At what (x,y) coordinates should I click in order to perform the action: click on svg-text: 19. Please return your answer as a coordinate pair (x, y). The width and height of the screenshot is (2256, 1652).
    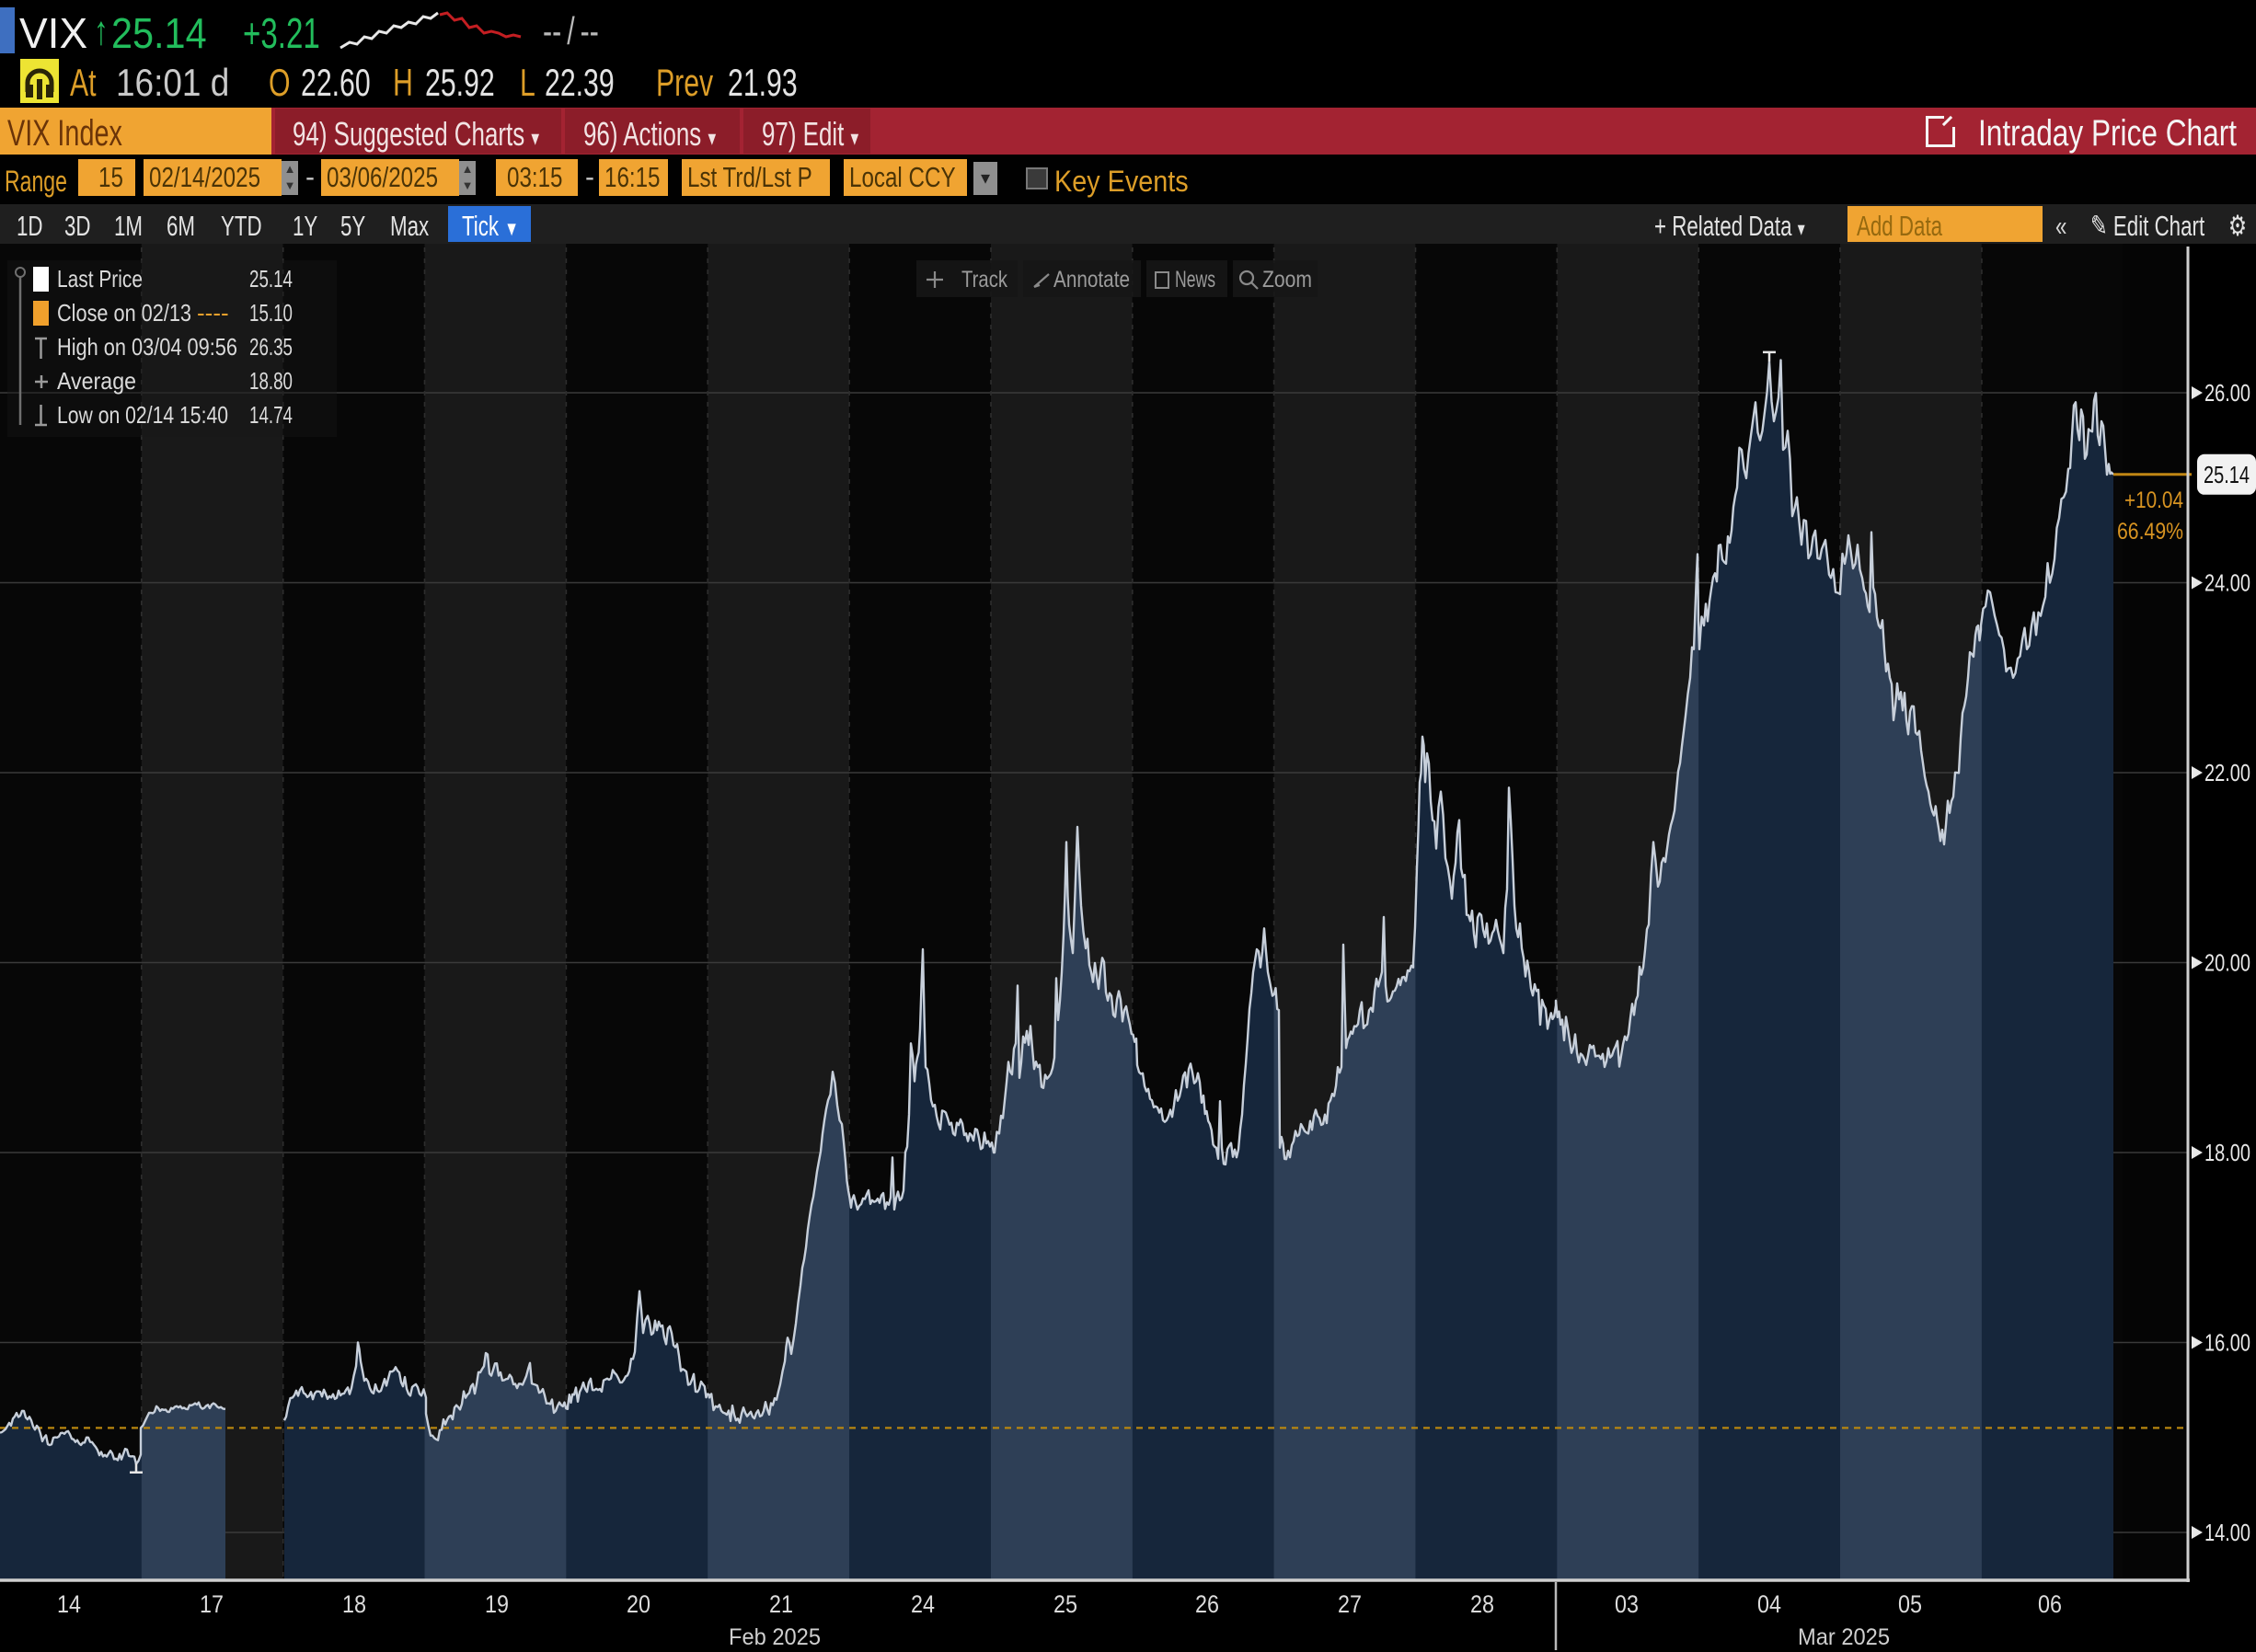
    Looking at the image, I should click on (497, 1604).